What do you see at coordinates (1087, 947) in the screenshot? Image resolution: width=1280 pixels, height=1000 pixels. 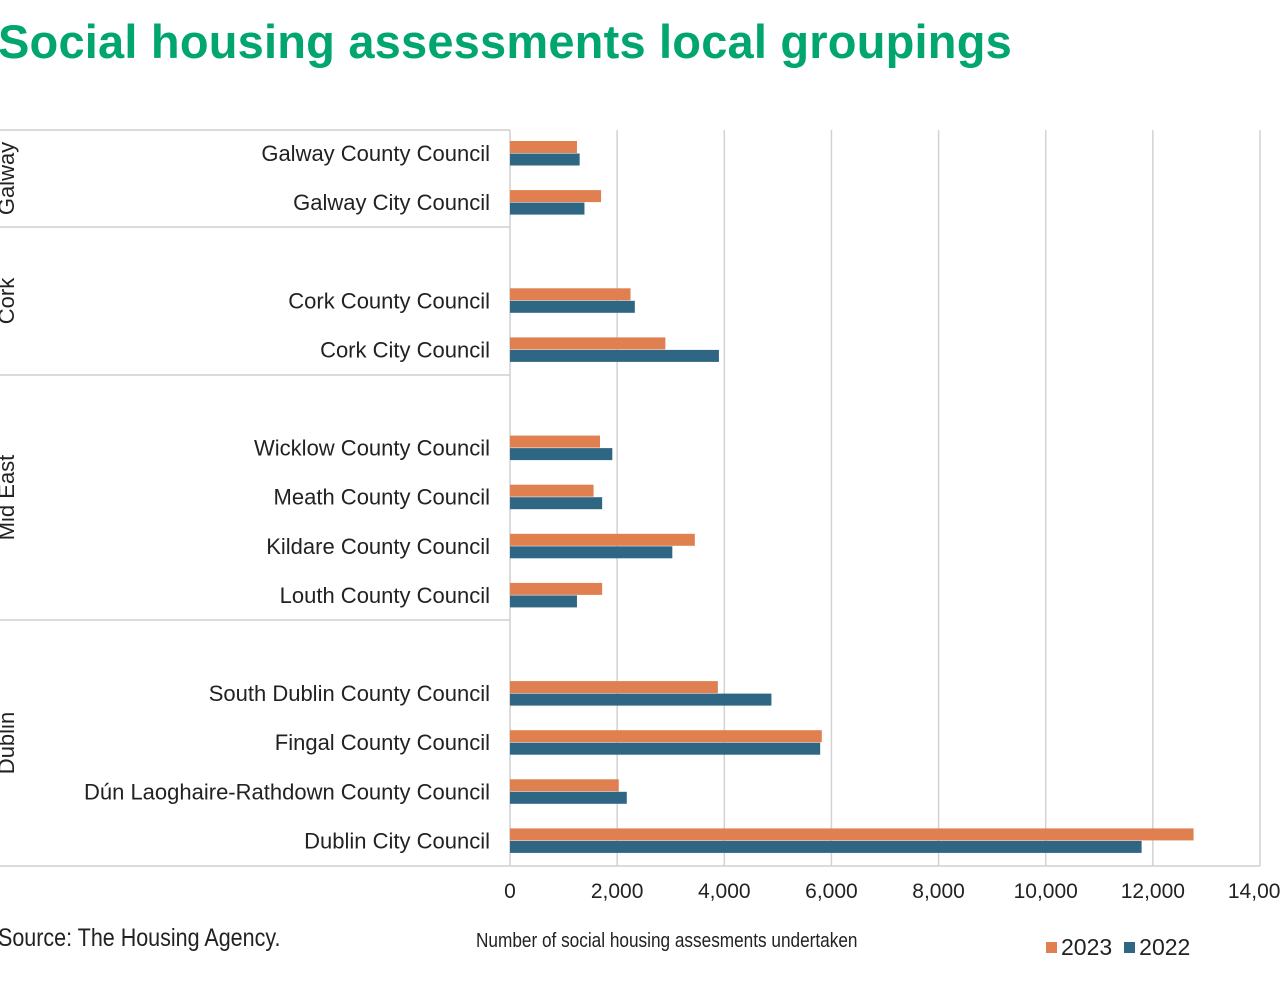 I see `legend-label-2023: 2023` at bounding box center [1087, 947].